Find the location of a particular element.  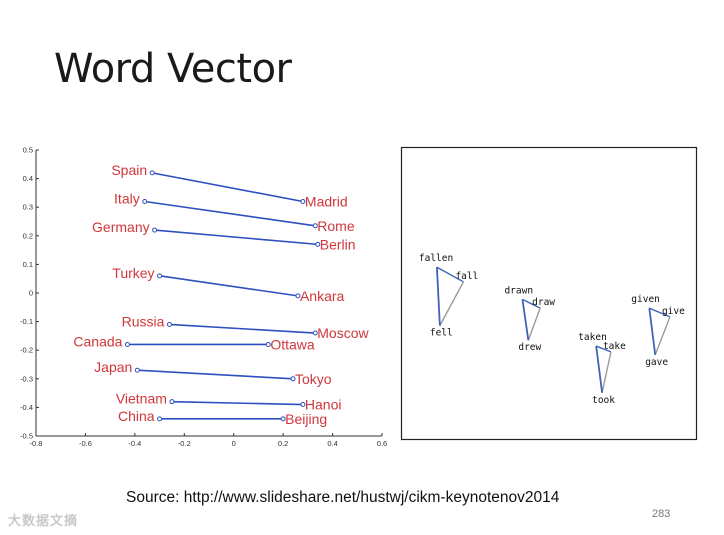

y-tick-label: -0.3 is located at coordinates (26, 378).